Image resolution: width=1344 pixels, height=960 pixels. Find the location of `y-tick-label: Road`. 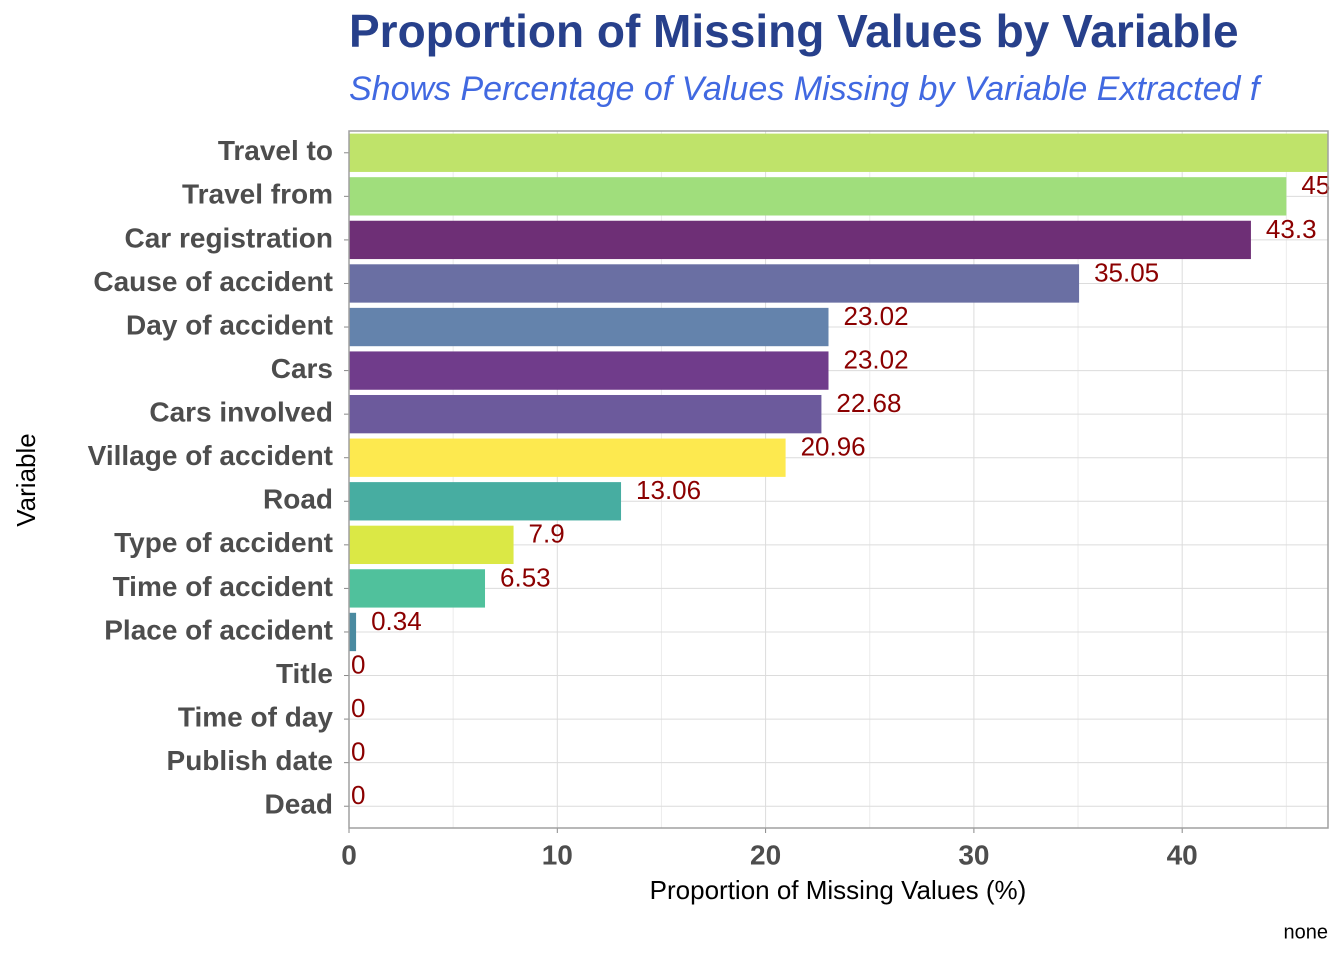

y-tick-label: Road is located at coordinates (298, 499).